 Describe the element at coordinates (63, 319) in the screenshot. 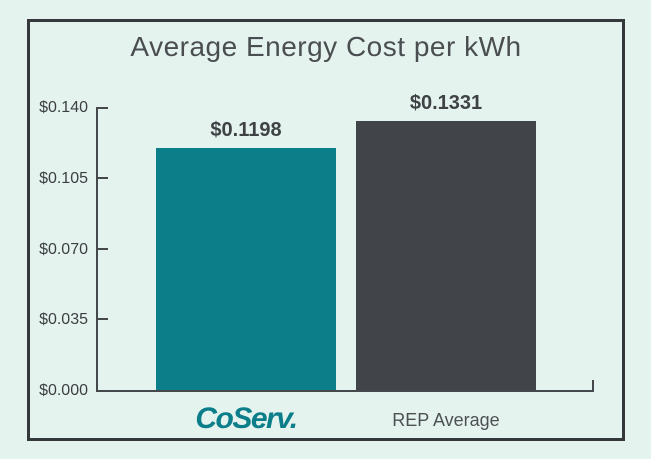

I see `y-tick-label: $0.035` at that location.